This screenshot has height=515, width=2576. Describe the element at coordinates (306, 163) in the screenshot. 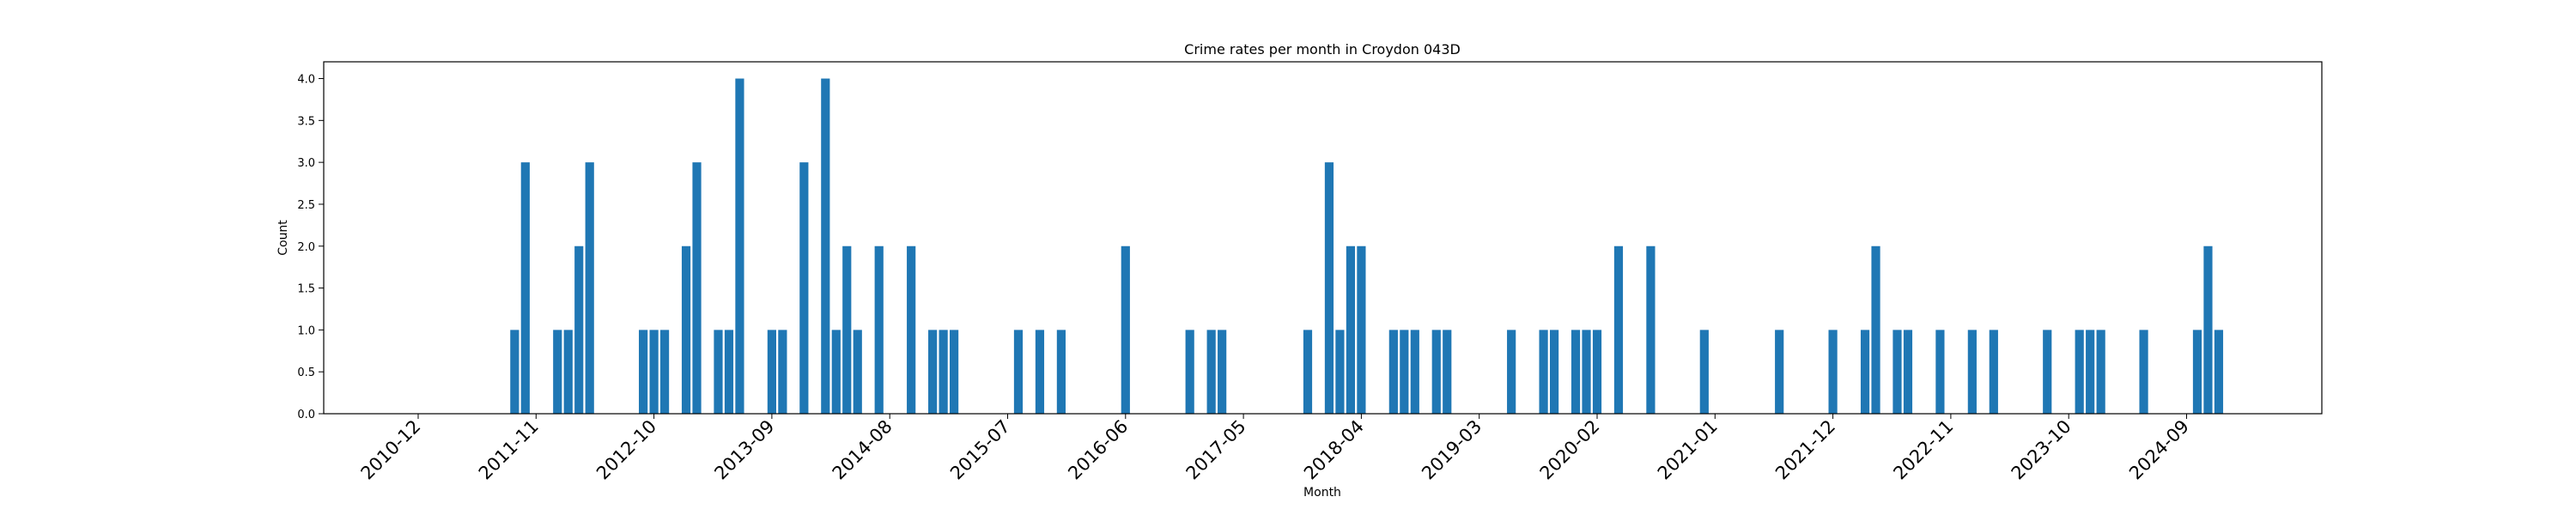

I see `y-tick-label: 3.0` at that location.